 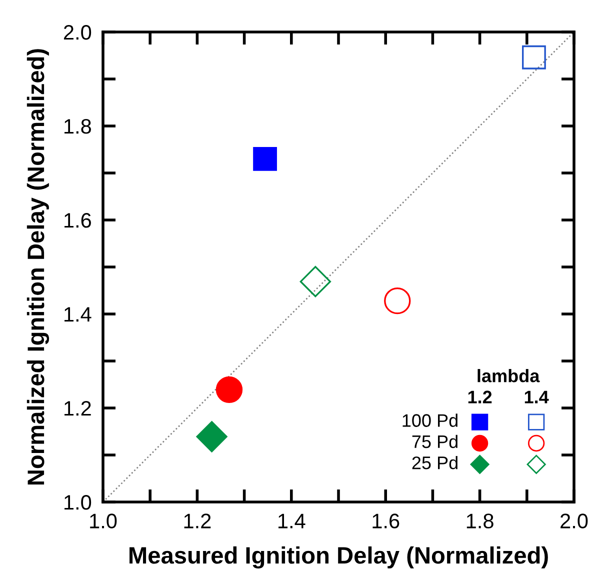 I want to click on y-tick-label: 2.0, so click(x=78, y=32).